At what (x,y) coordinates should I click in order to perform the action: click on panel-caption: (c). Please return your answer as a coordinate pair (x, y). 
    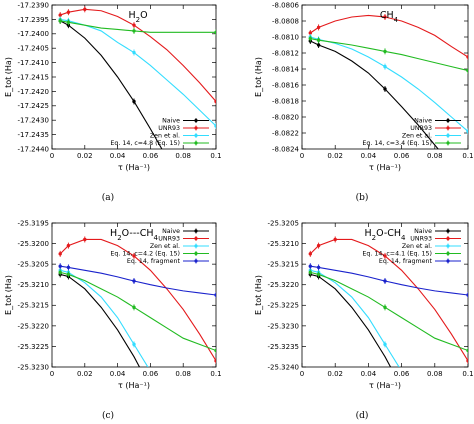
    Looking at the image, I should click on (108, 415).